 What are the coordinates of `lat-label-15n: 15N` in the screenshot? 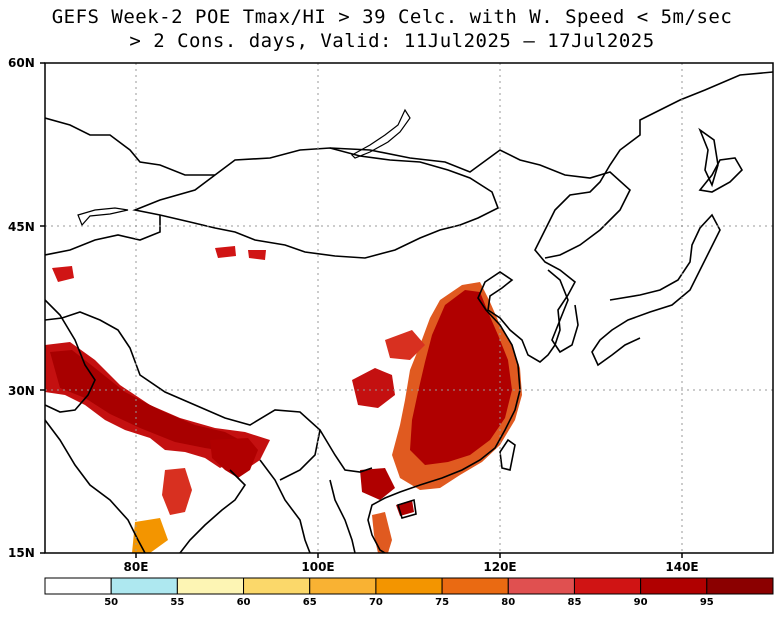 It's located at (21, 553).